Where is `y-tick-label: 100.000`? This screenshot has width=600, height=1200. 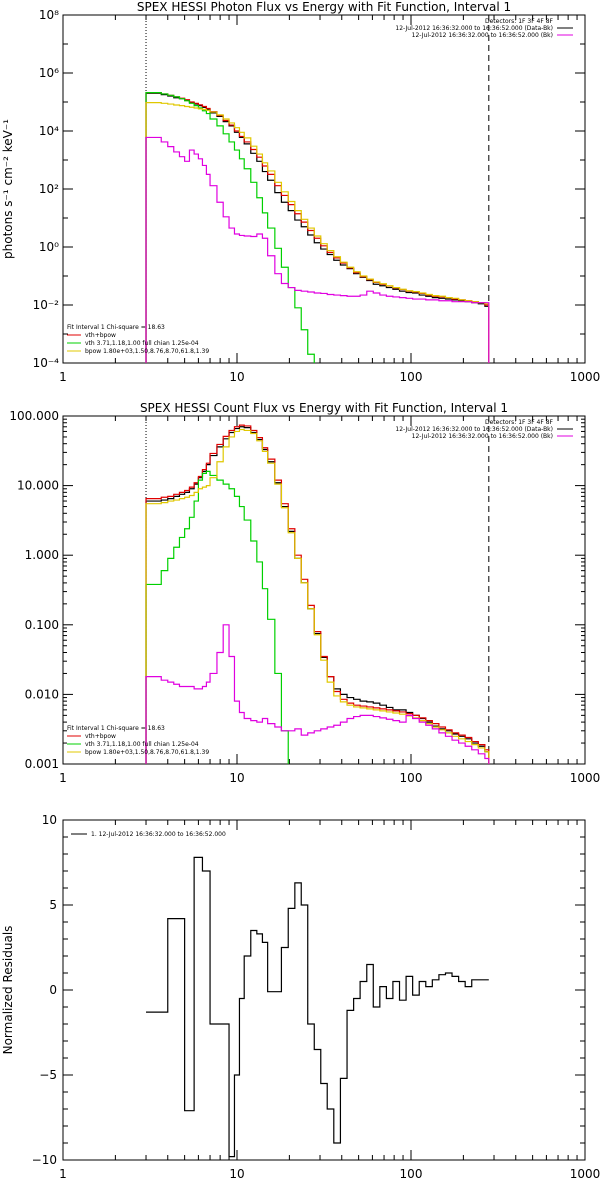
y-tick-label: 100.000 is located at coordinates (34, 416).